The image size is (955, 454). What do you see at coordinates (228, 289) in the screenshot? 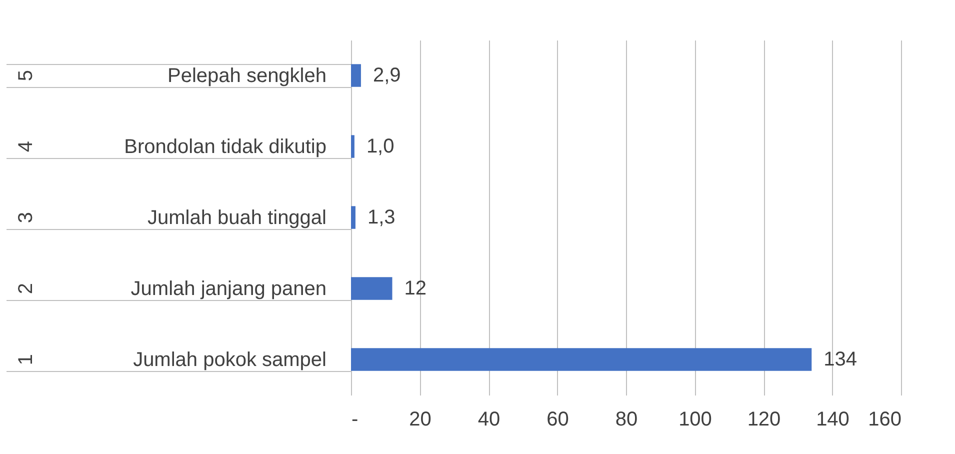
I see `y-tick-label: Jumlah janjang panen` at bounding box center [228, 289].